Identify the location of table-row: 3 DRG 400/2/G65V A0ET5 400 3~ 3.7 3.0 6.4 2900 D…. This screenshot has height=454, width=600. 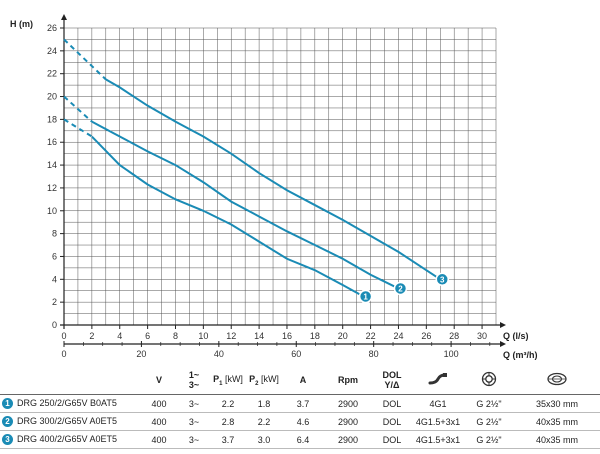
(300, 439).